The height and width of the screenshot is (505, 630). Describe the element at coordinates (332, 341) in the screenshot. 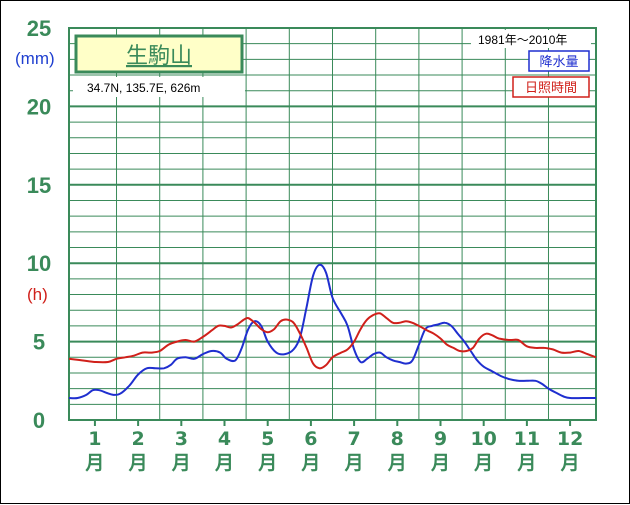

I see `sunshine-line` at that location.